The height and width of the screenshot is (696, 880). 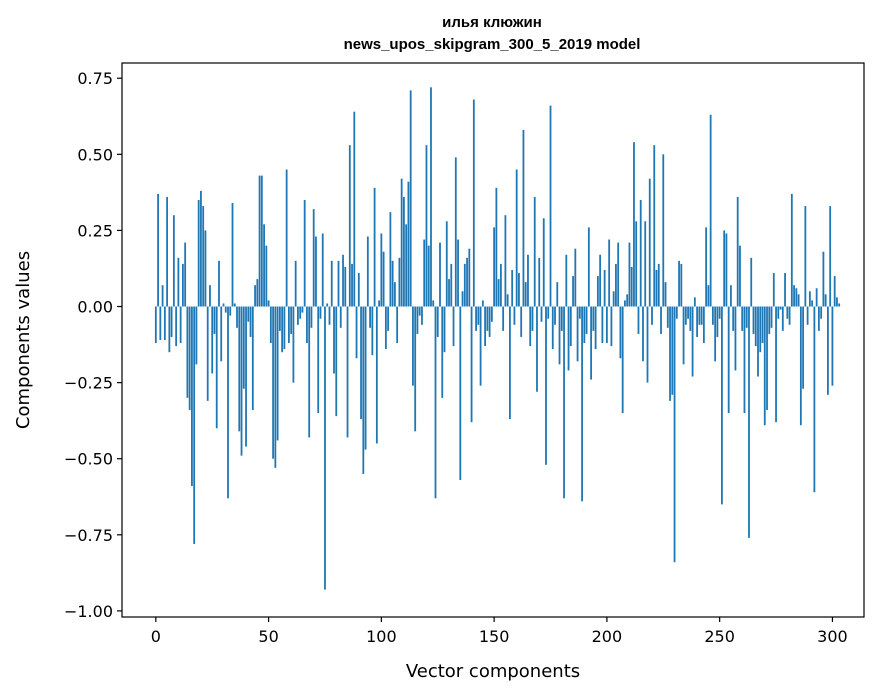 What do you see at coordinates (493, 671) in the screenshot?
I see `x-axis-label: Vector components` at bounding box center [493, 671].